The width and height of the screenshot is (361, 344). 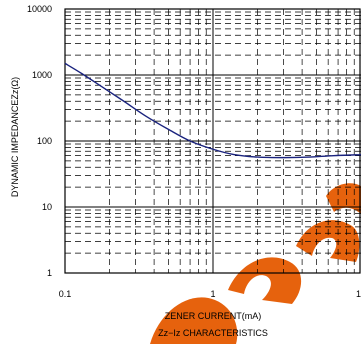 I want to click on y-tick-label: 100, so click(x=44, y=141).